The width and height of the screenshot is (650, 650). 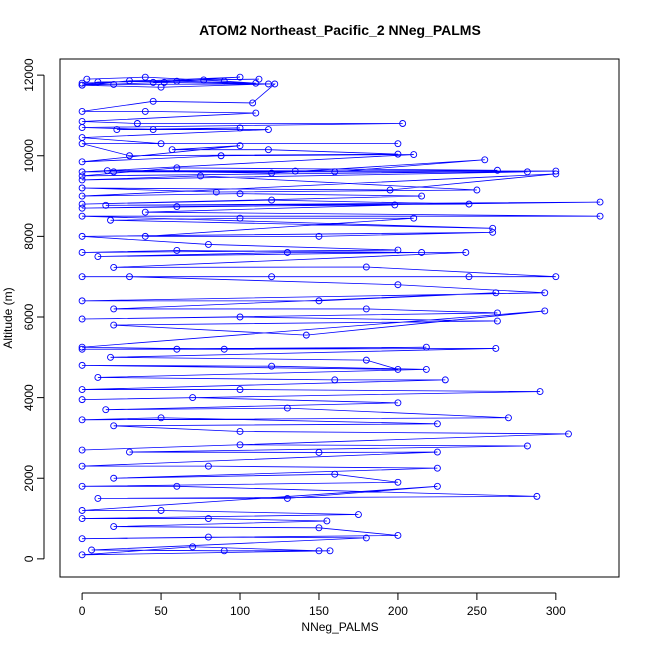 I want to click on y-tick-label: 4000, so click(x=29, y=397).